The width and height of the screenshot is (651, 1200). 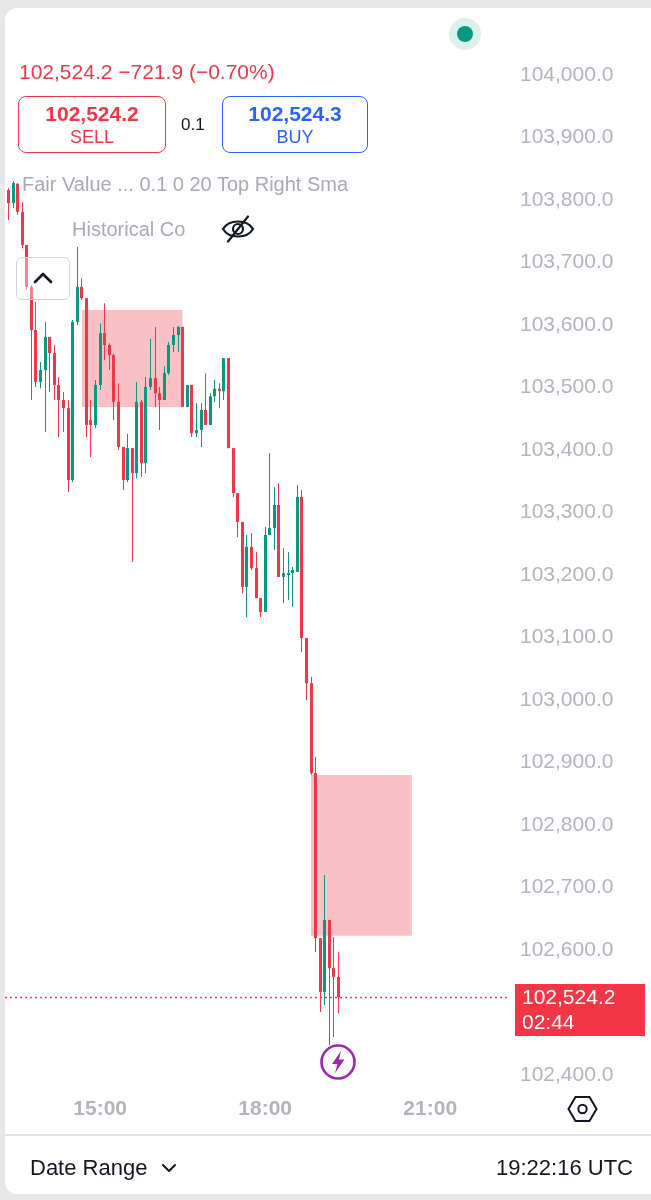 I want to click on annotation: 0.1, so click(x=193, y=125).